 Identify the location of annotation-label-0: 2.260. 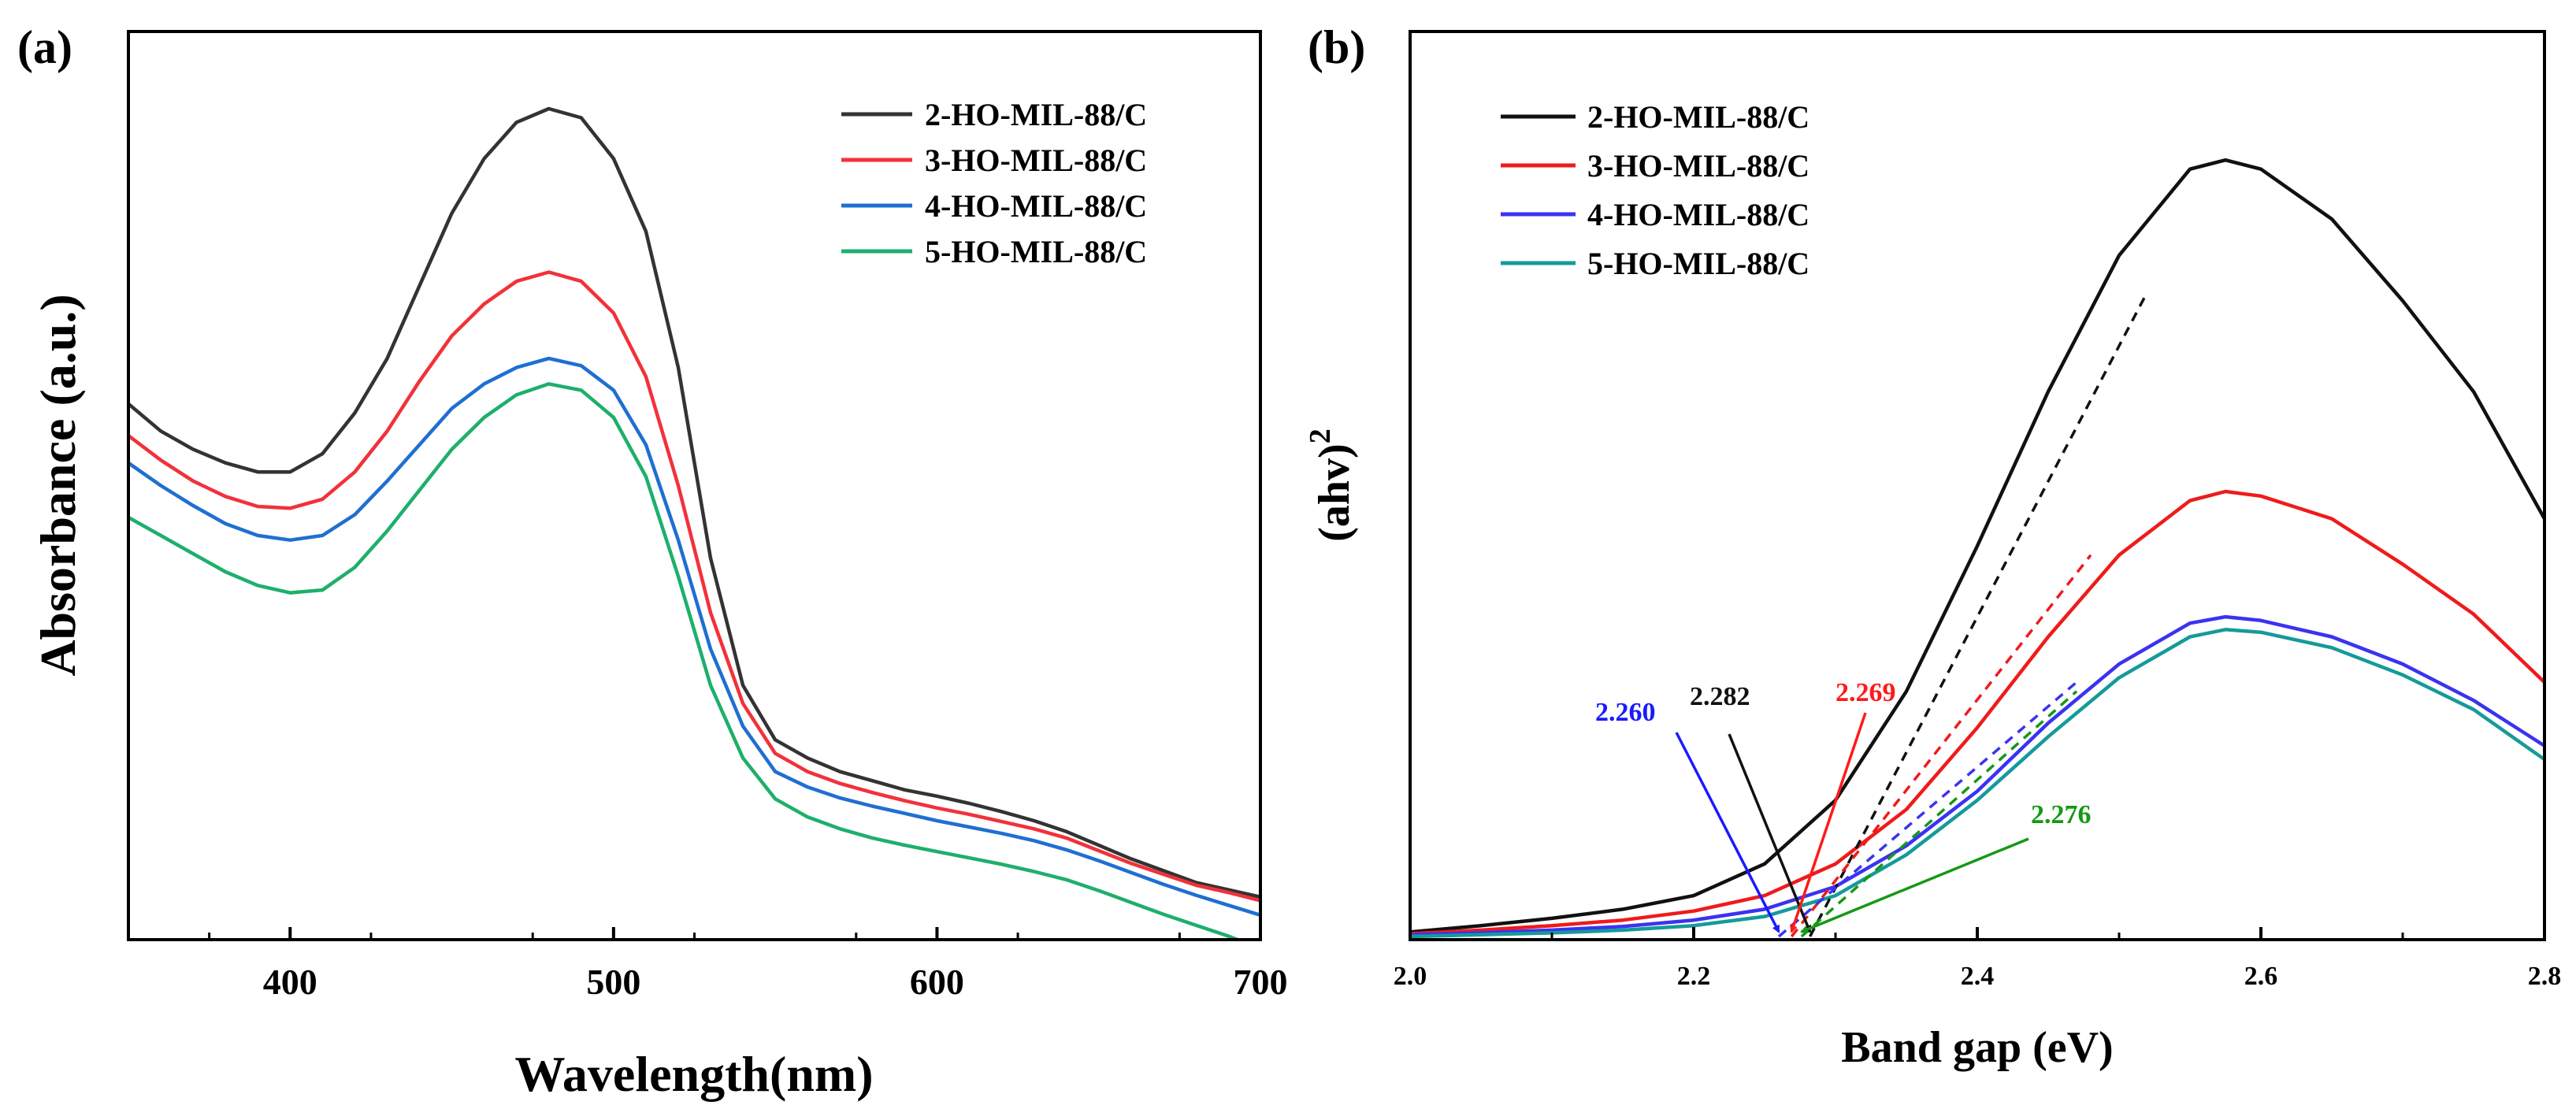
(1625, 712).